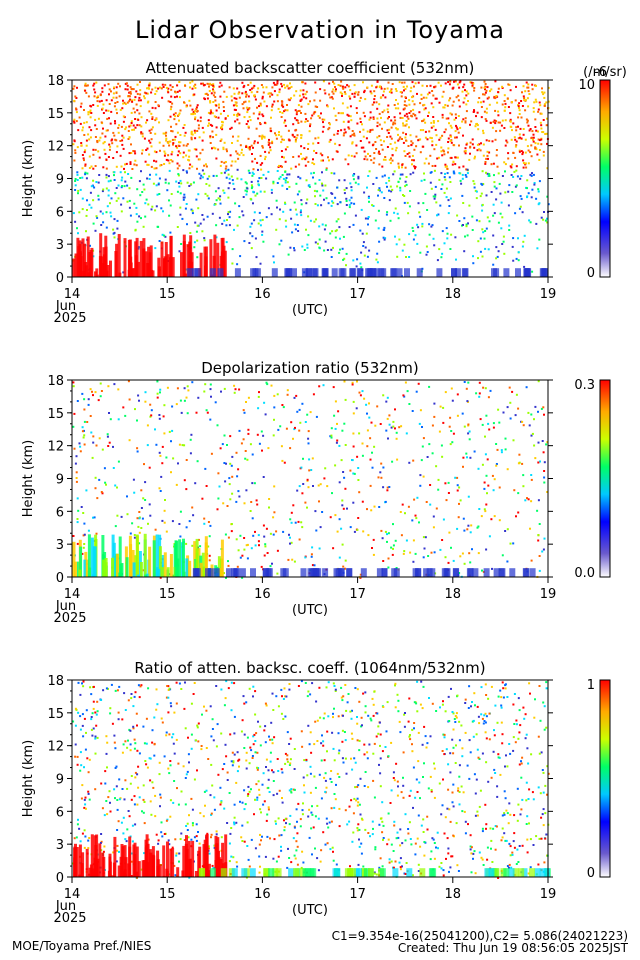  I want to click on x-tick-label: 16, so click(262, 294).